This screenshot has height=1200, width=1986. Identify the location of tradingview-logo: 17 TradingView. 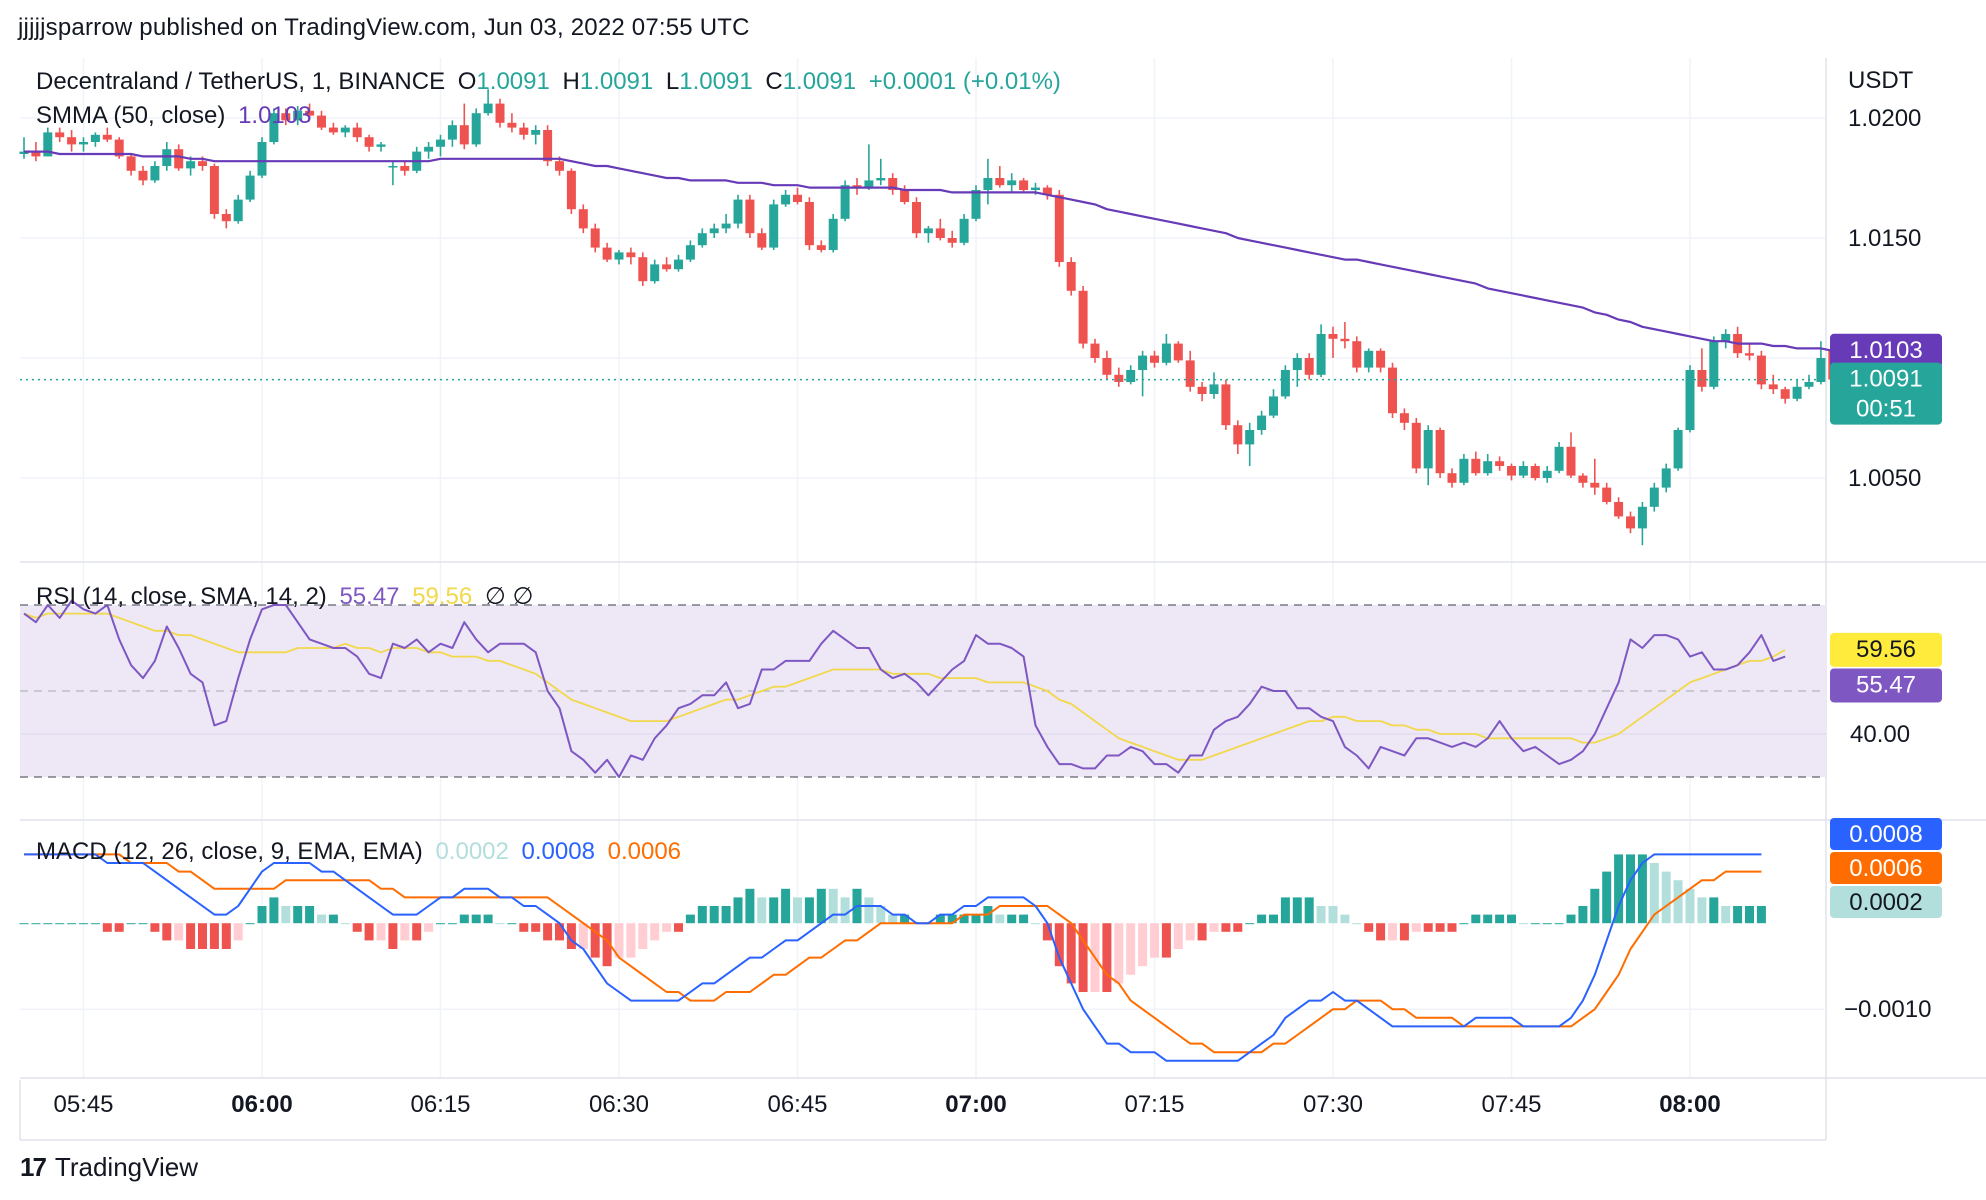
(109, 1167).